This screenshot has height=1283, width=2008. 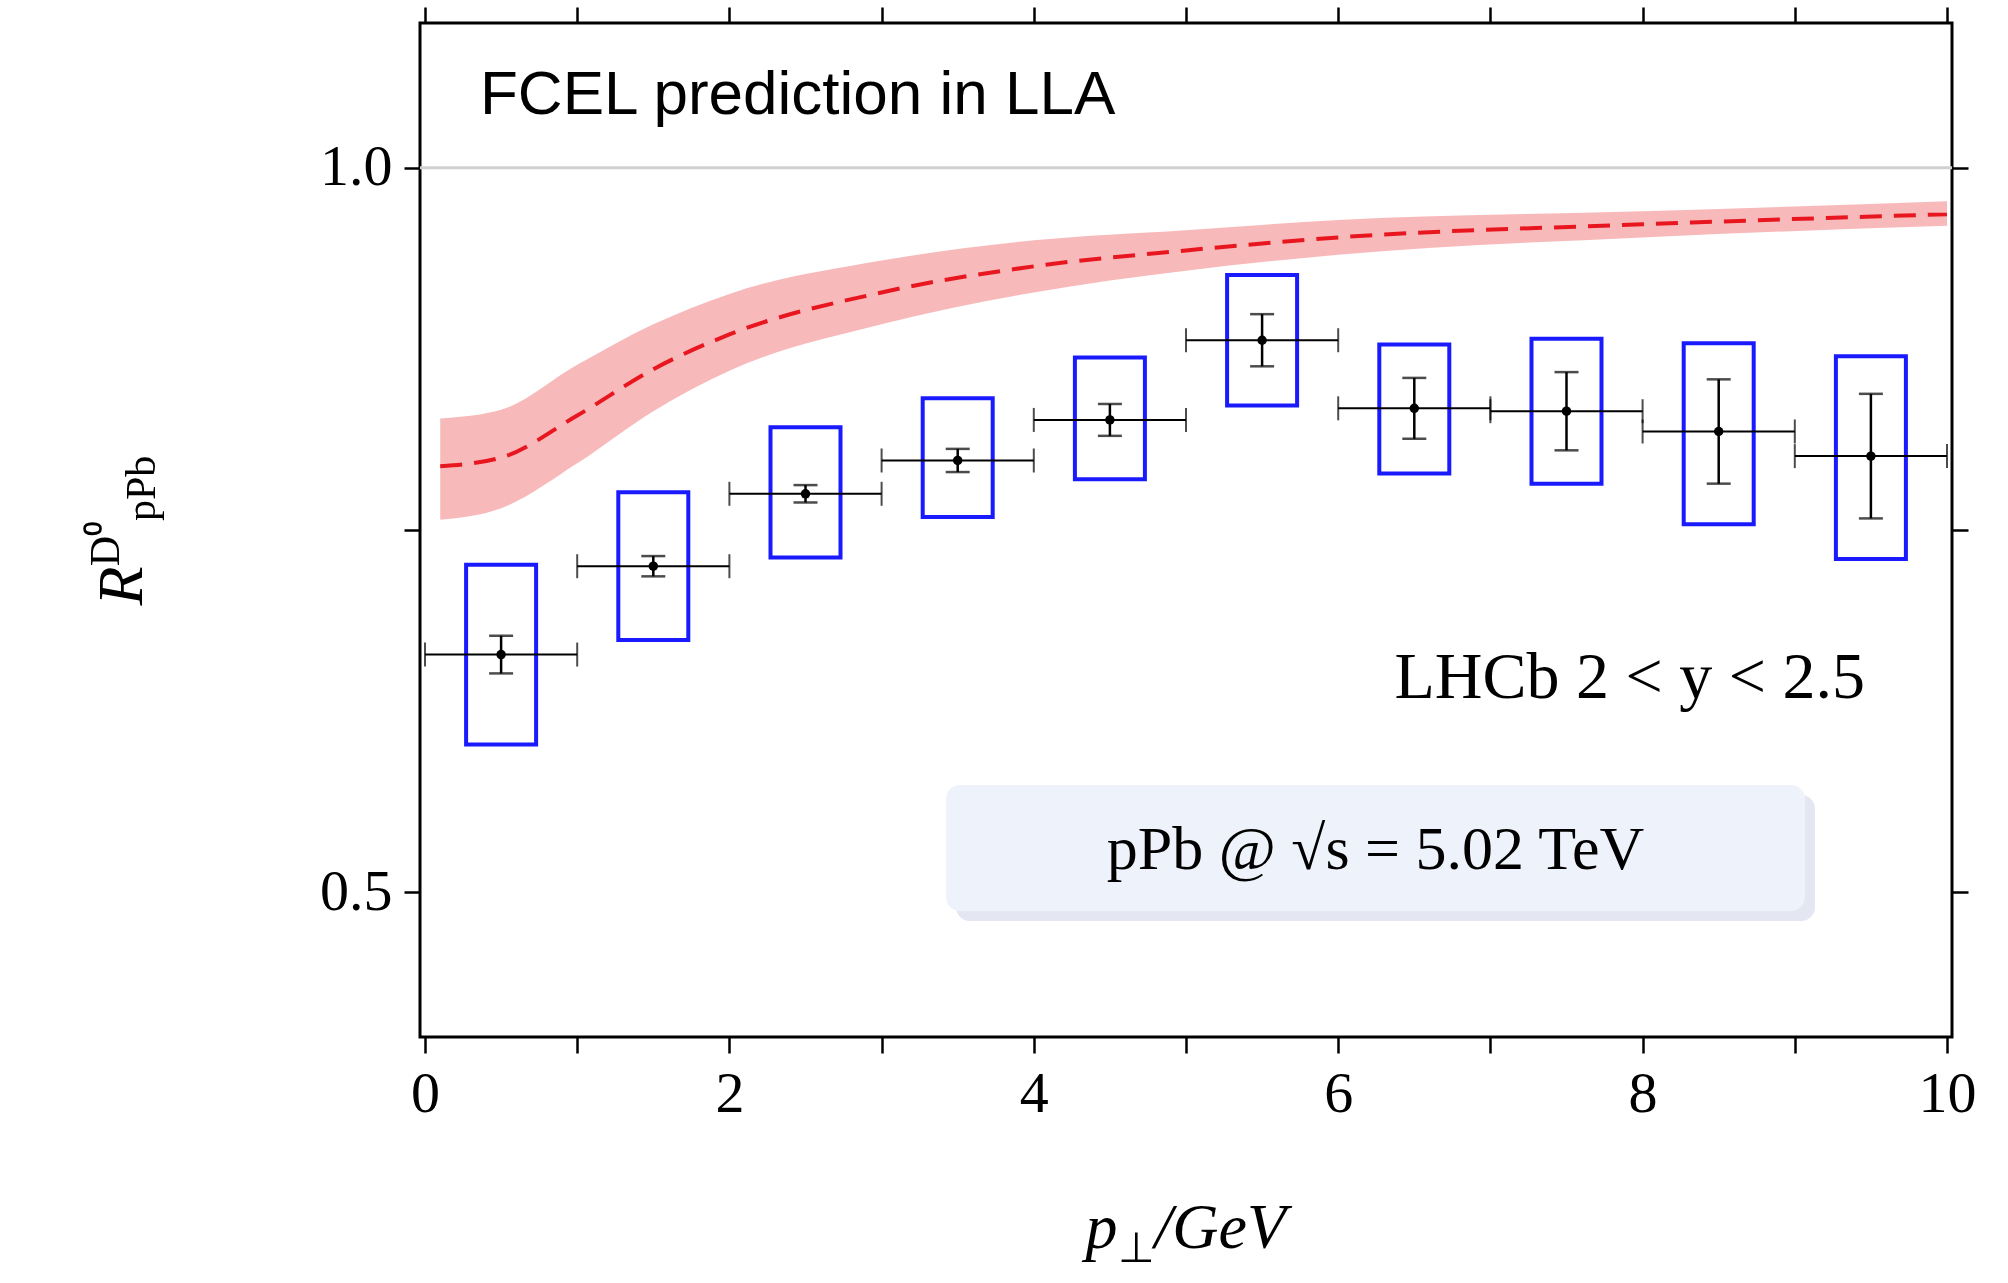 I want to click on x-tick-label: 10, so click(x=1947, y=1092).